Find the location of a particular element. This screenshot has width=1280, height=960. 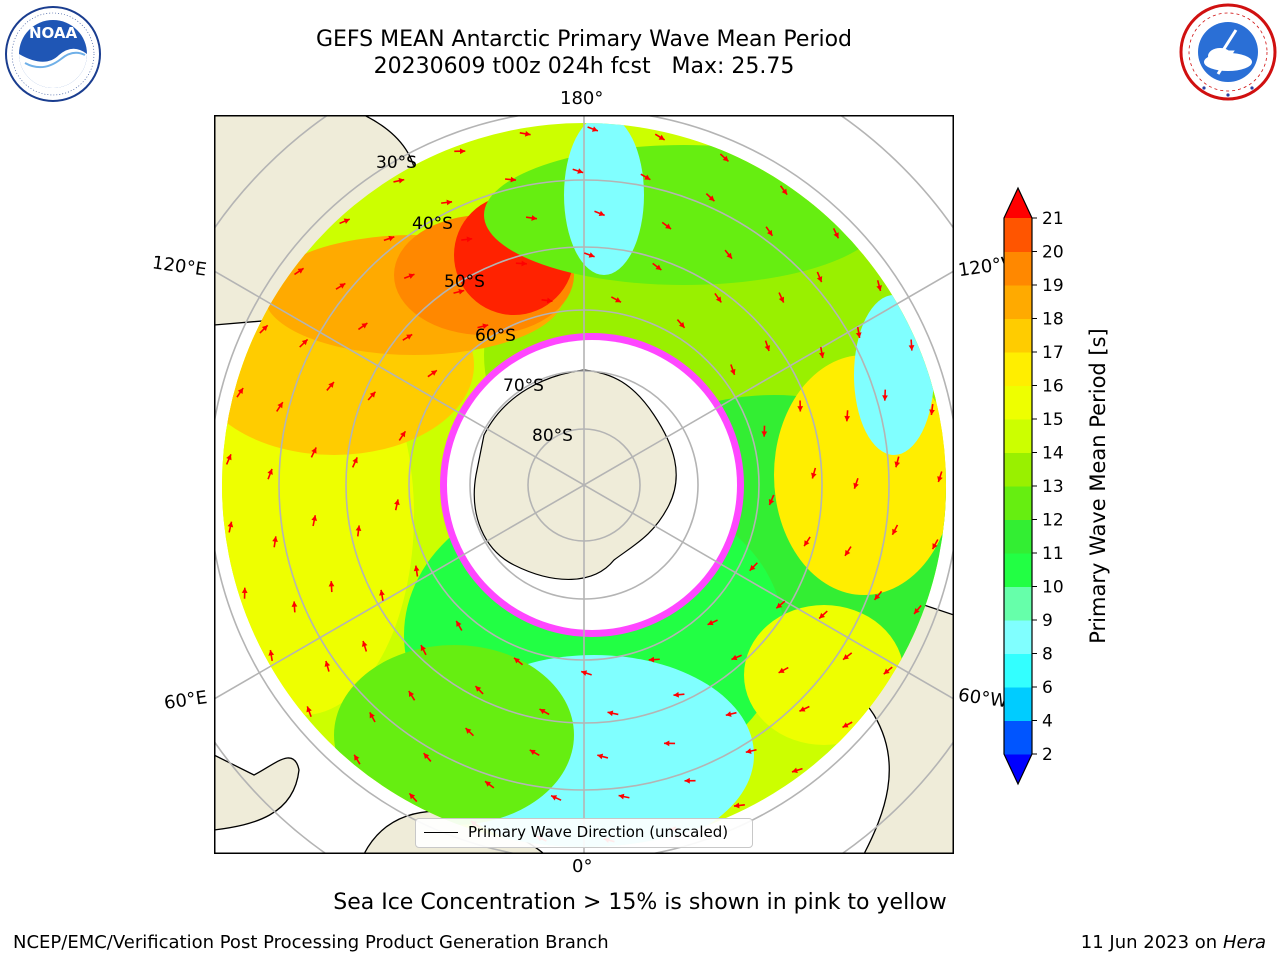

legend-line-swatch is located at coordinates (441, 832).